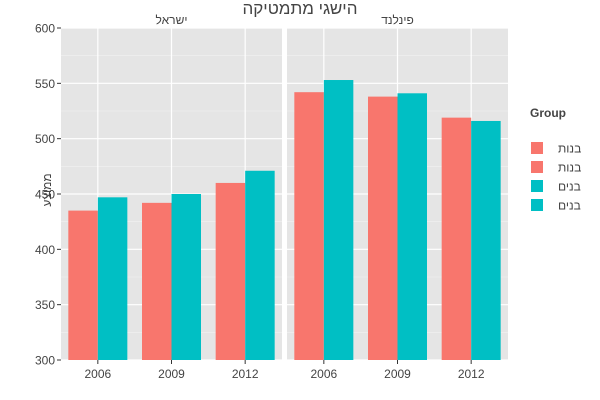 The image size is (600, 400). Describe the element at coordinates (230, 271) in the screenshot. I see `bar-ישראל-בנות-2012` at that location.